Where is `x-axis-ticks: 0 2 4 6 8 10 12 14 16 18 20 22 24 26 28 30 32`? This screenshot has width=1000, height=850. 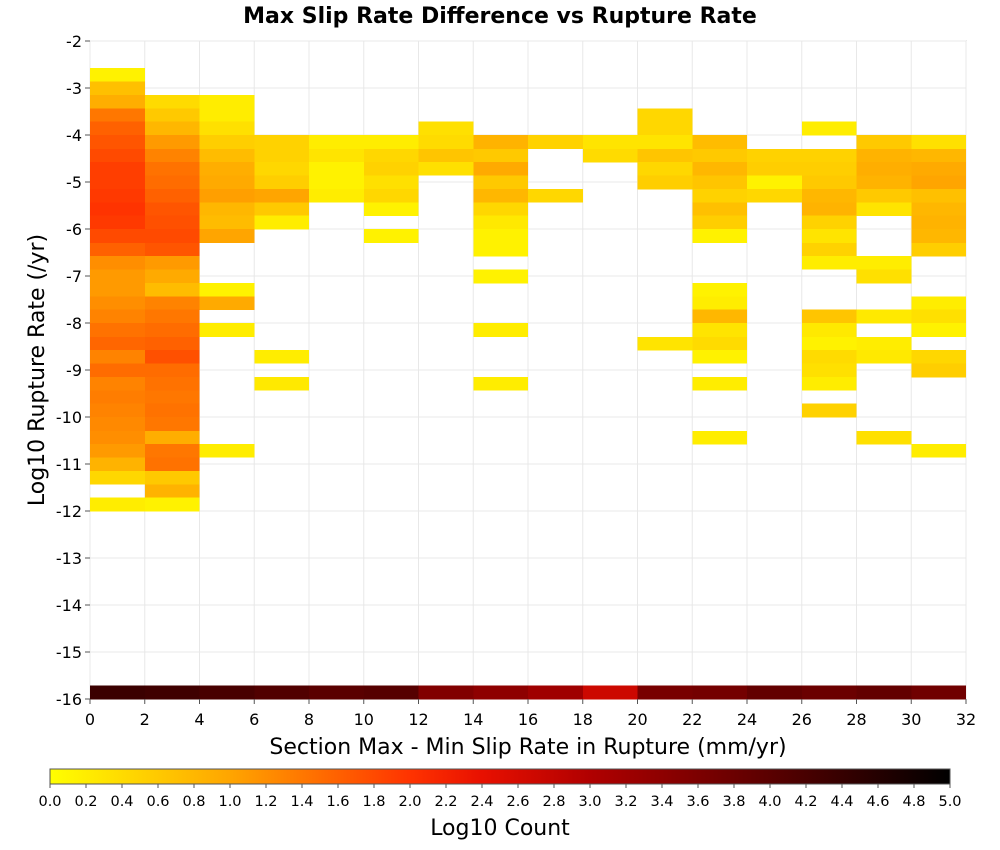 x-axis-ticks: 0 2 4 6 8 10 12 14 16 18 20 22 24 26 28 30 32 is located at coordinates (530, 714).